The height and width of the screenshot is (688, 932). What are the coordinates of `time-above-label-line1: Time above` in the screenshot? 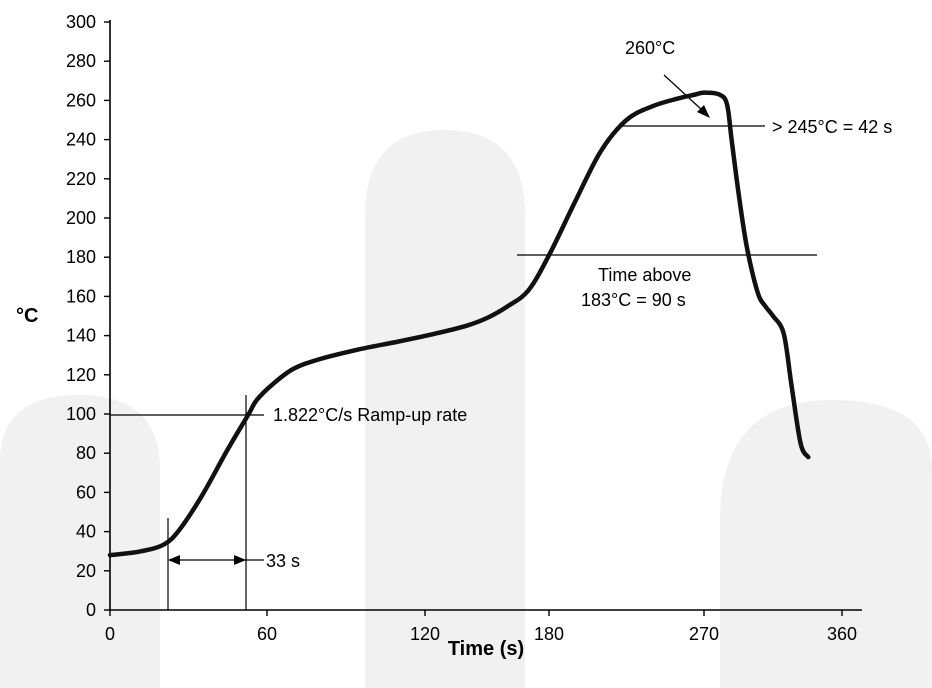 It's located at (644, 275).